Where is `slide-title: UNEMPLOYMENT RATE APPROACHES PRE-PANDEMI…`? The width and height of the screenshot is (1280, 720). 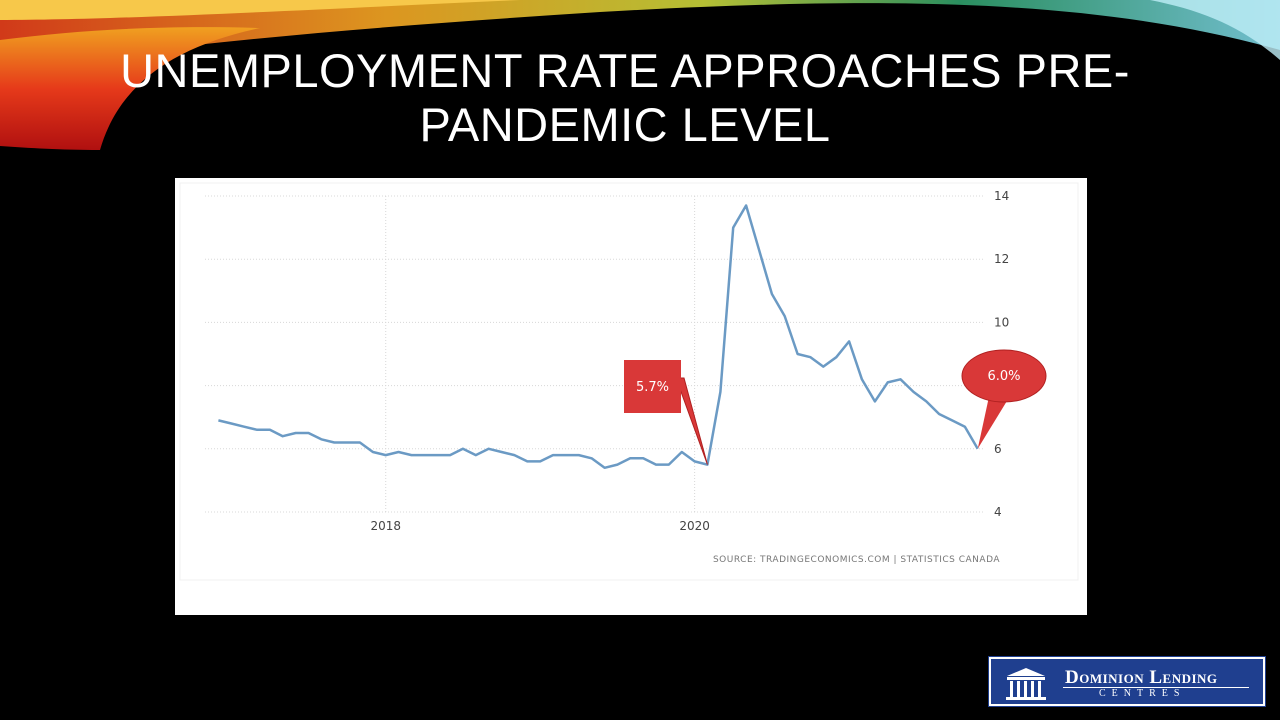 slide-title: UNEMPLOYMENT RATE APPROACHES PRE-PANDEMI… is located at coordinates (625, 97).